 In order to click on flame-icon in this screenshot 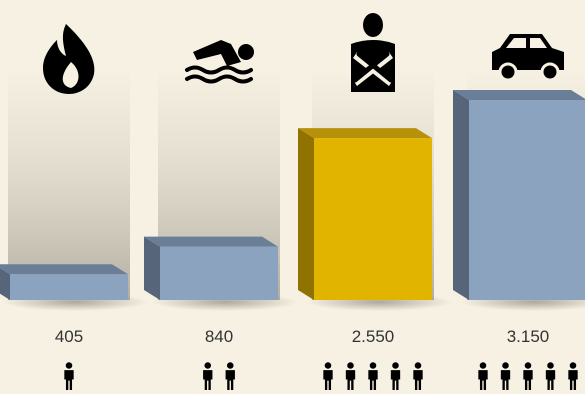, I will do `click(69, 59)`.